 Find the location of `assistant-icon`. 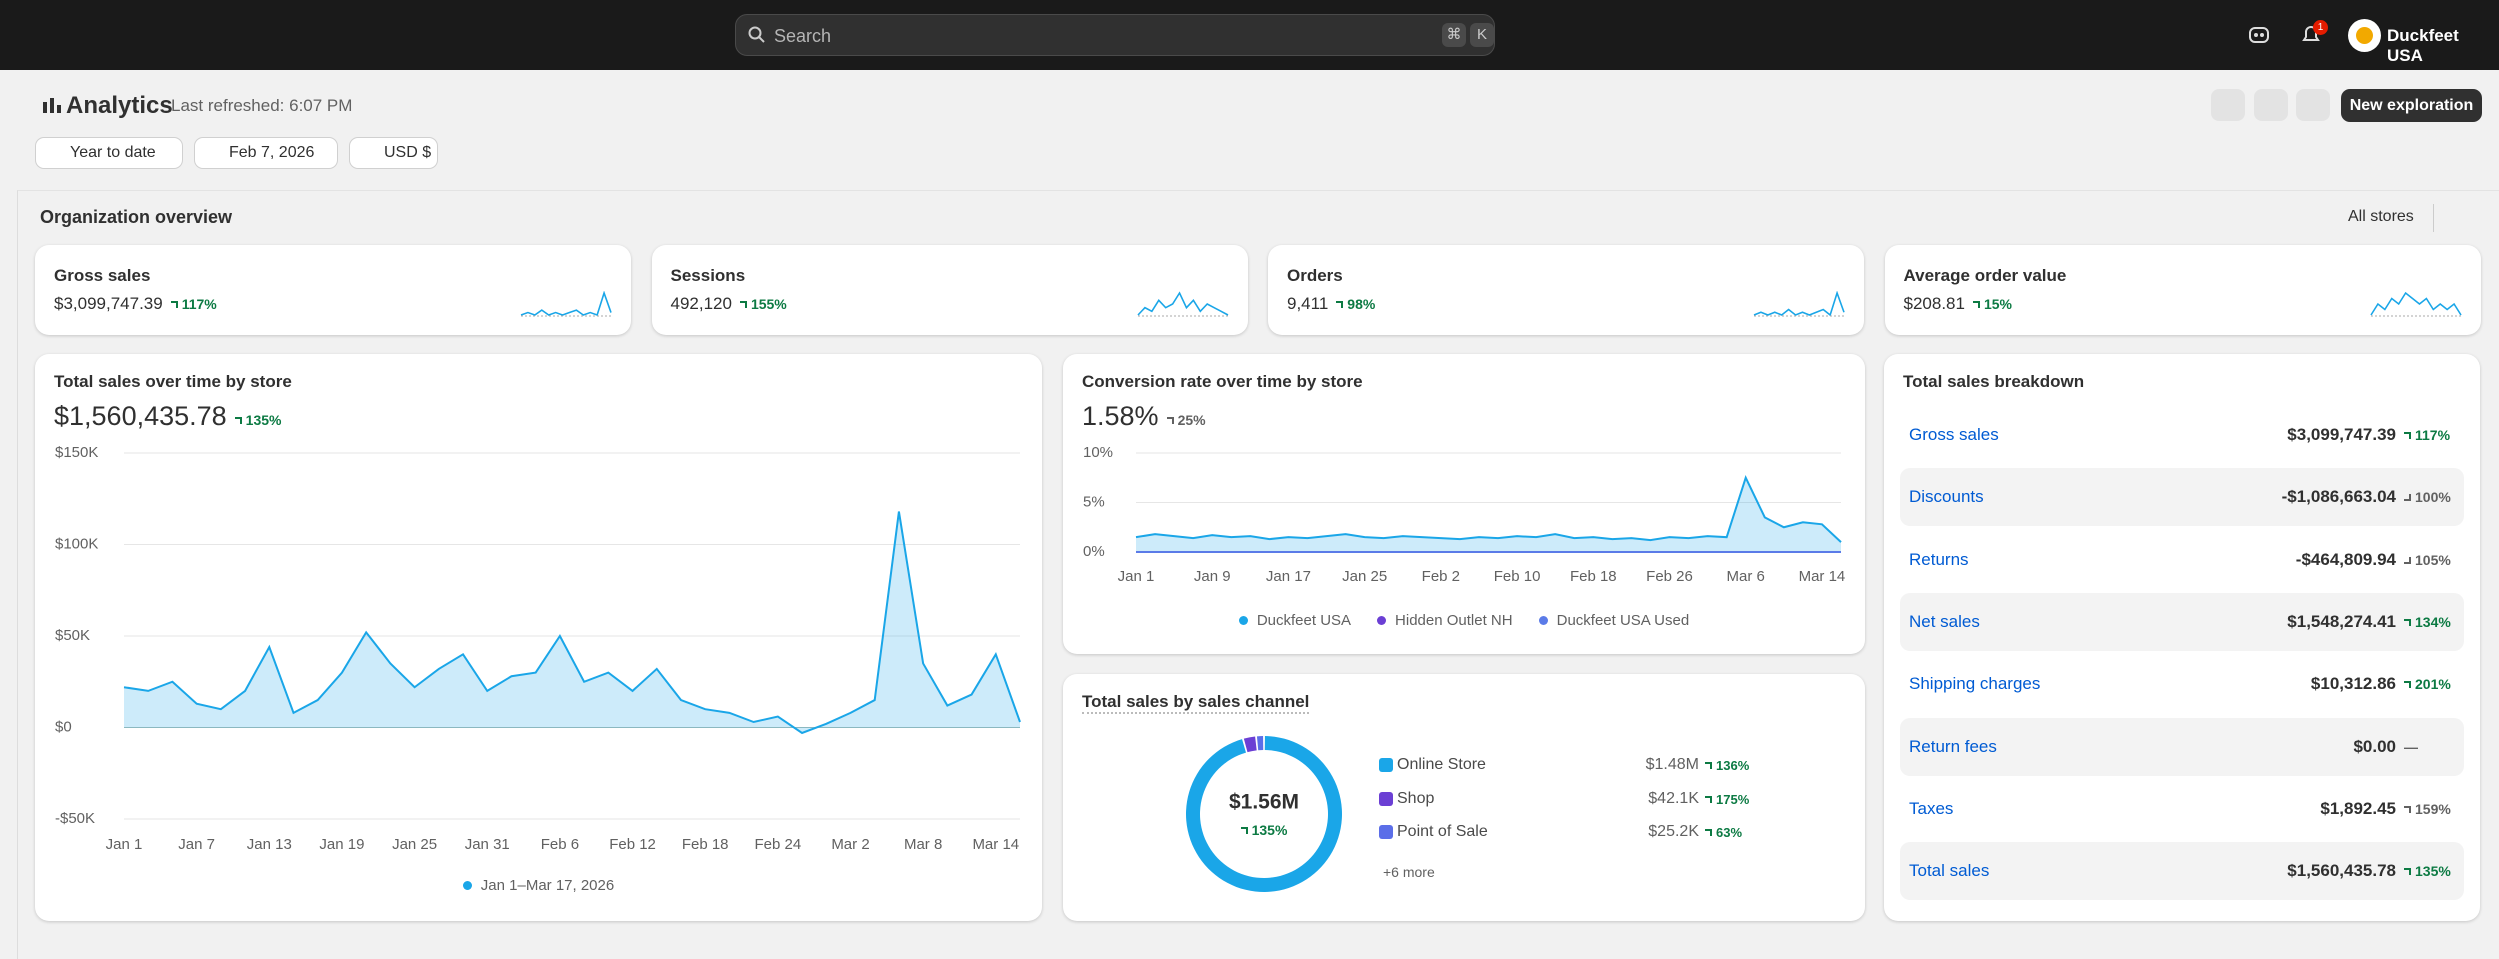

assistant-icon is located at coordinates (2259, 35).